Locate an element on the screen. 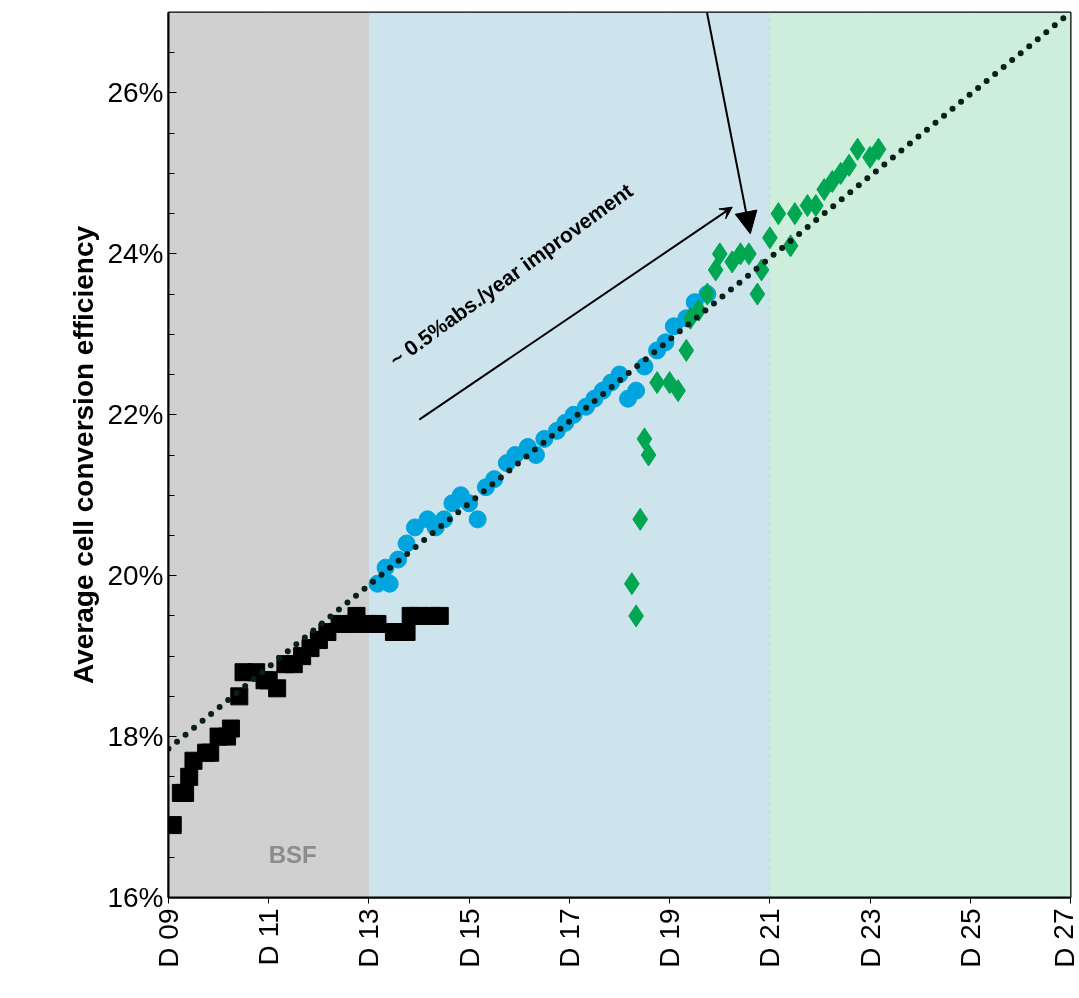 The height and width of the screenshot is (998, 1079). y-tick-label: 26% is located at coordinates (135, 93).